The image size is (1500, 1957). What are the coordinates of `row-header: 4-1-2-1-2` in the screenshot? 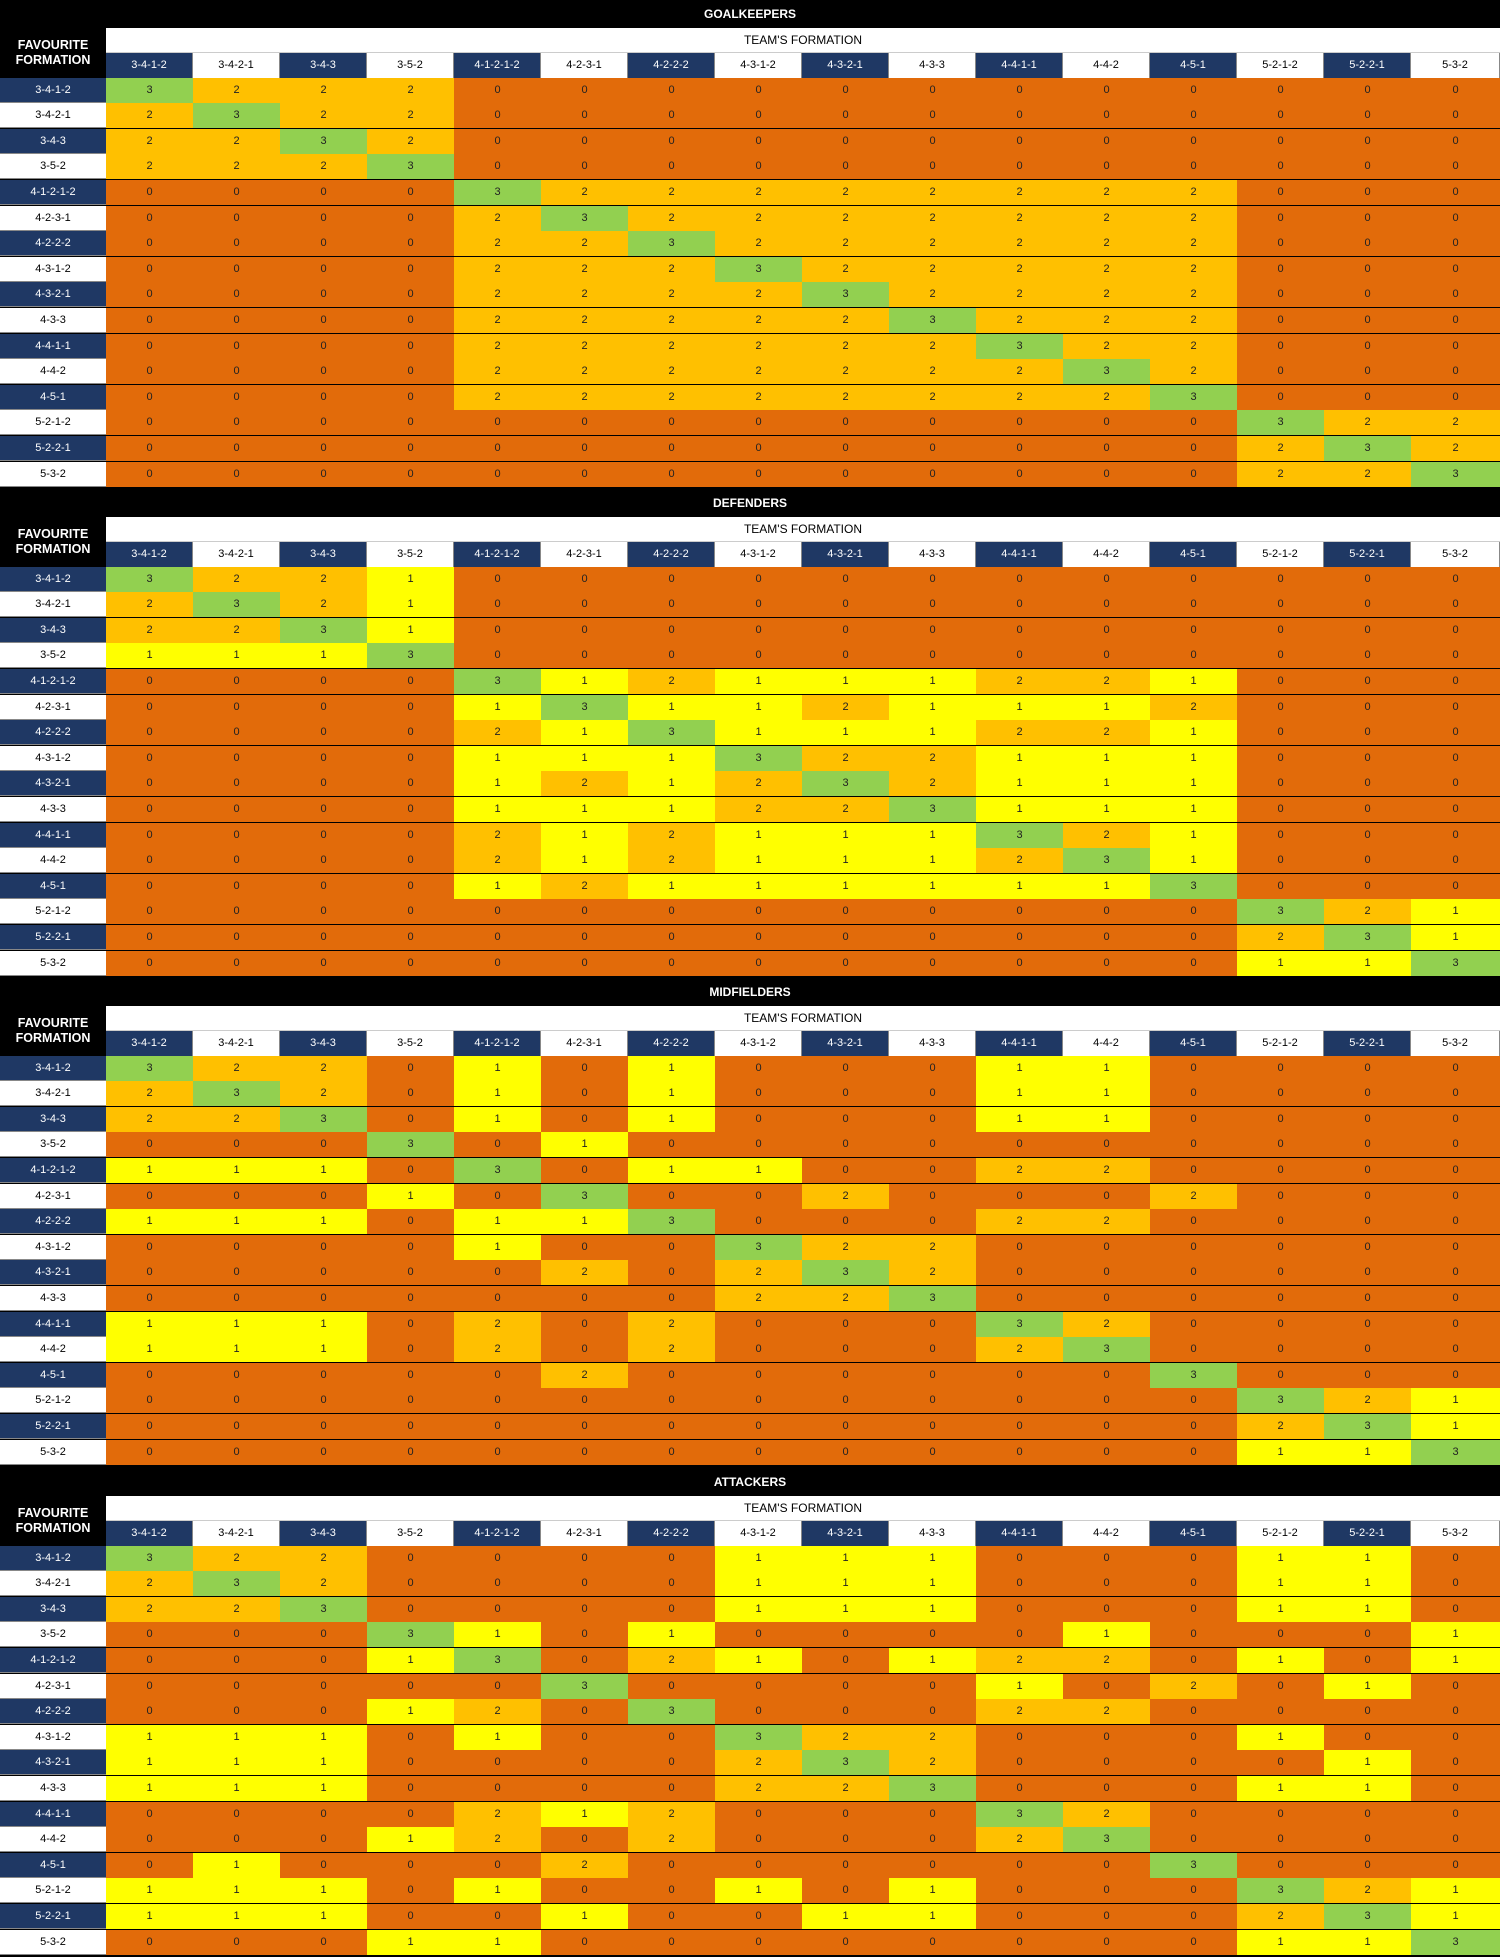 It's located at (53, 681).